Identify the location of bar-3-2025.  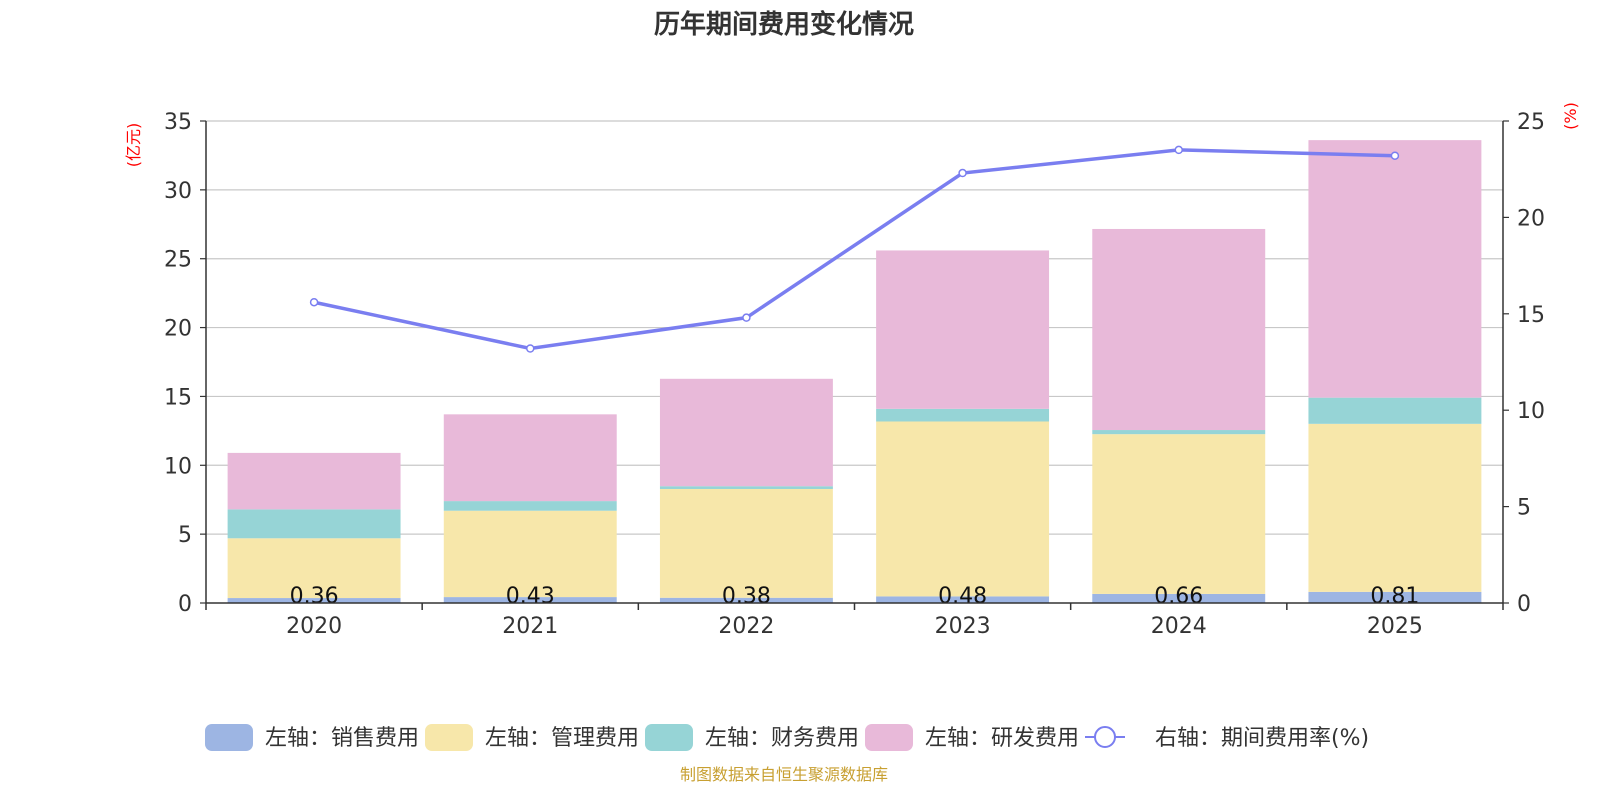
(1395, 410).